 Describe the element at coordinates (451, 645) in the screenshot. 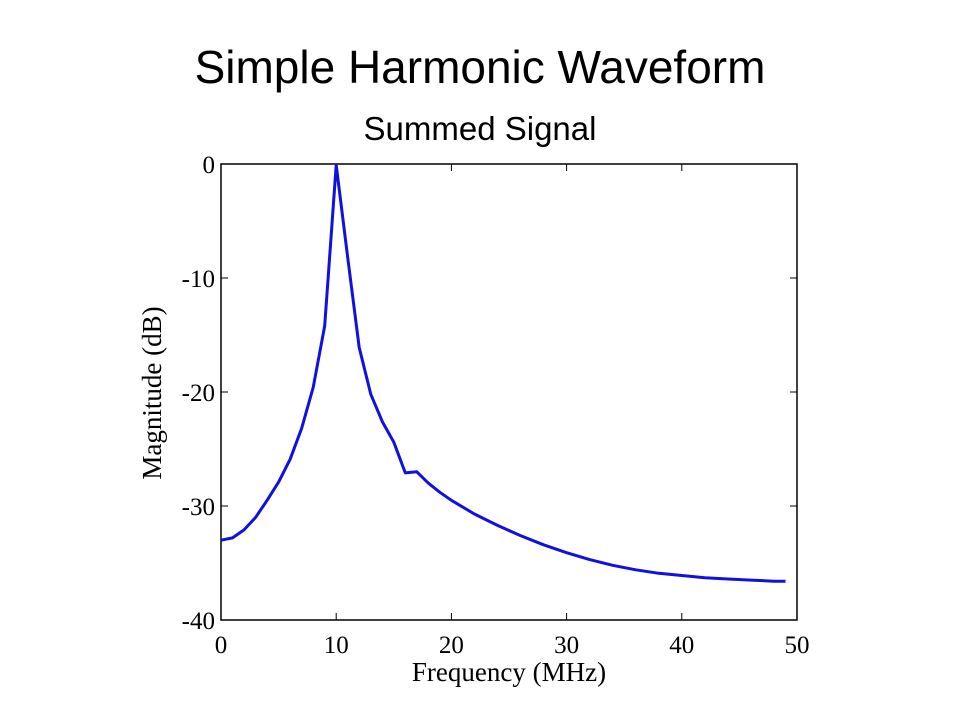

I see `x-tick-label: 20` at that location.